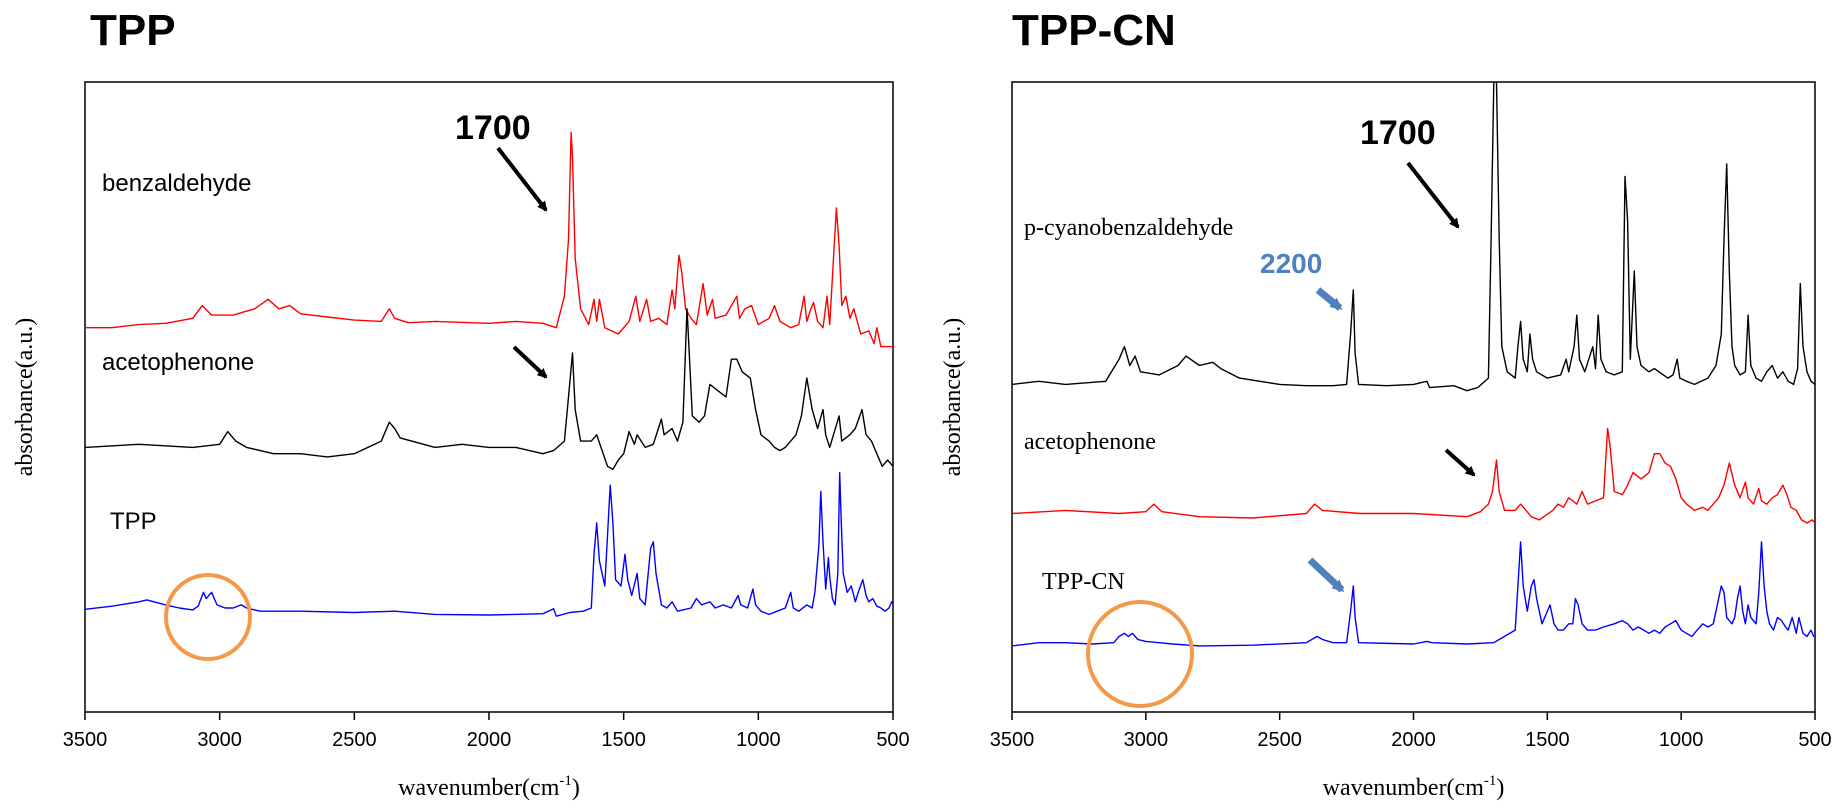 The width and height of the screenshot is (1838, 810). What do you see at coordinates (133, 521) in the screenshot?
I see `series-label: TPP` at bounding box center [133, 521].